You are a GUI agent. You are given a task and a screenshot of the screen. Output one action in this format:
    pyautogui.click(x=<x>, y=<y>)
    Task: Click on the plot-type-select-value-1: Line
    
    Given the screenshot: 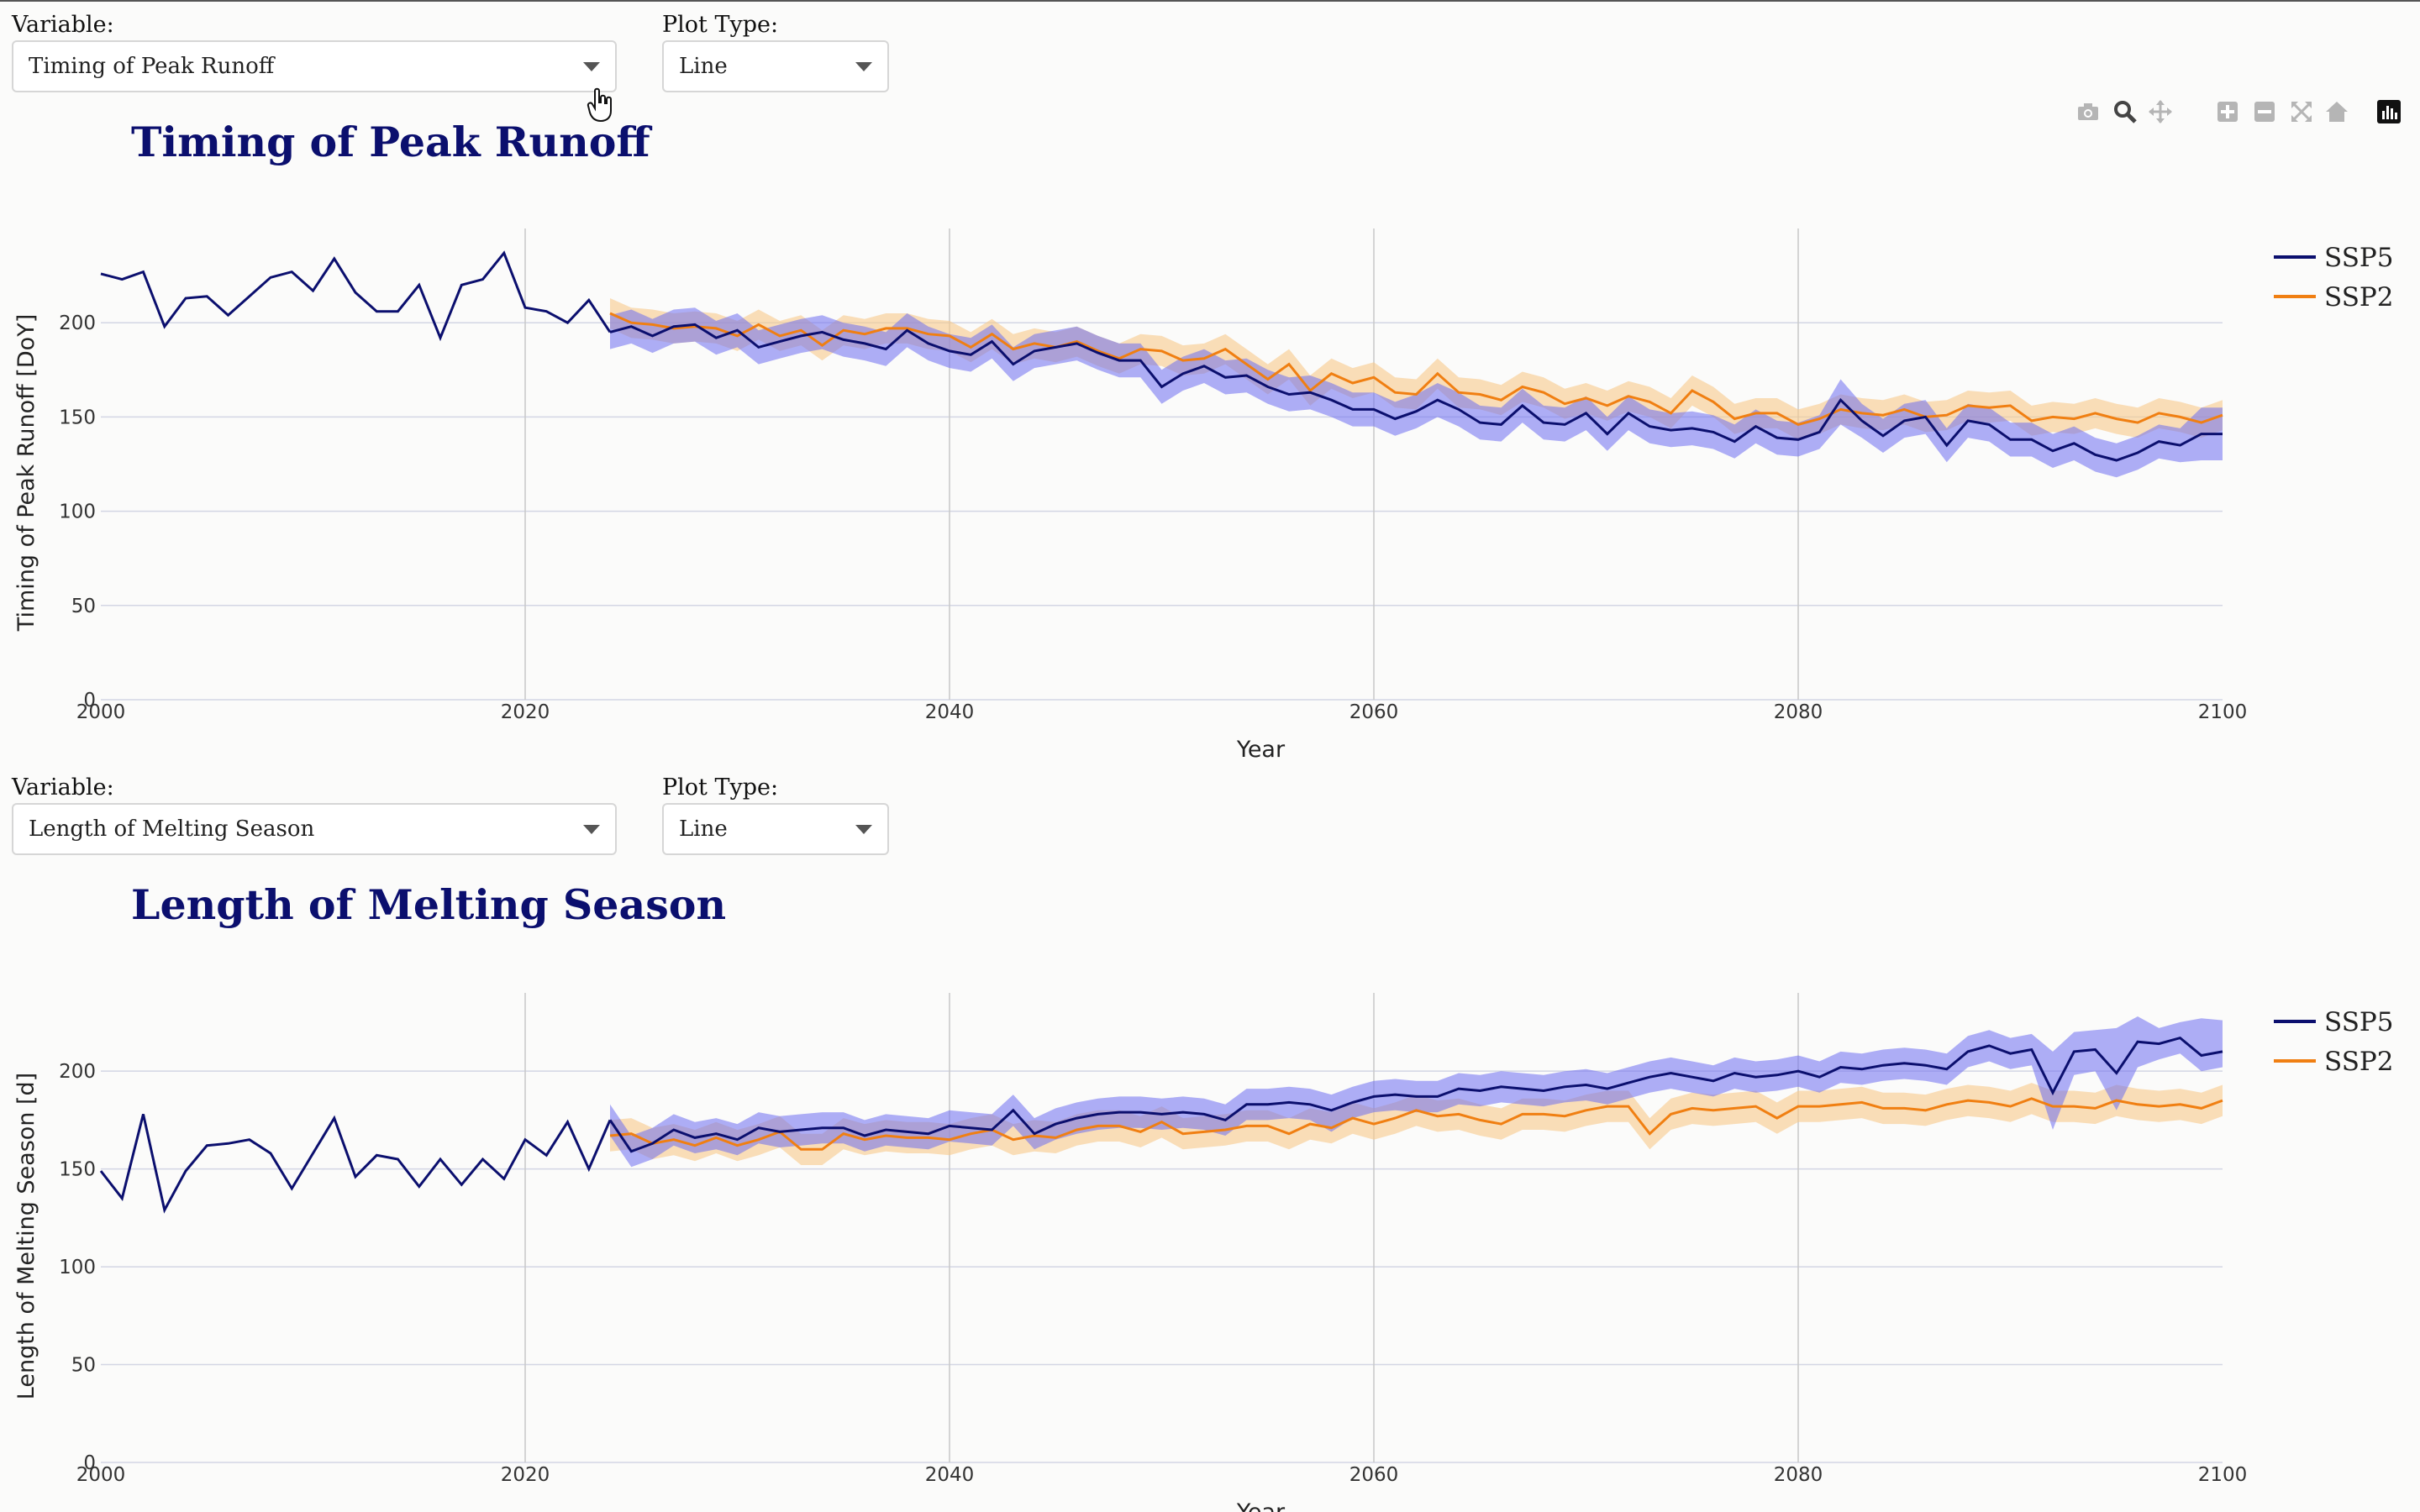 What is the action you would take?
    pyautogui.click(x=704, y=66)
    